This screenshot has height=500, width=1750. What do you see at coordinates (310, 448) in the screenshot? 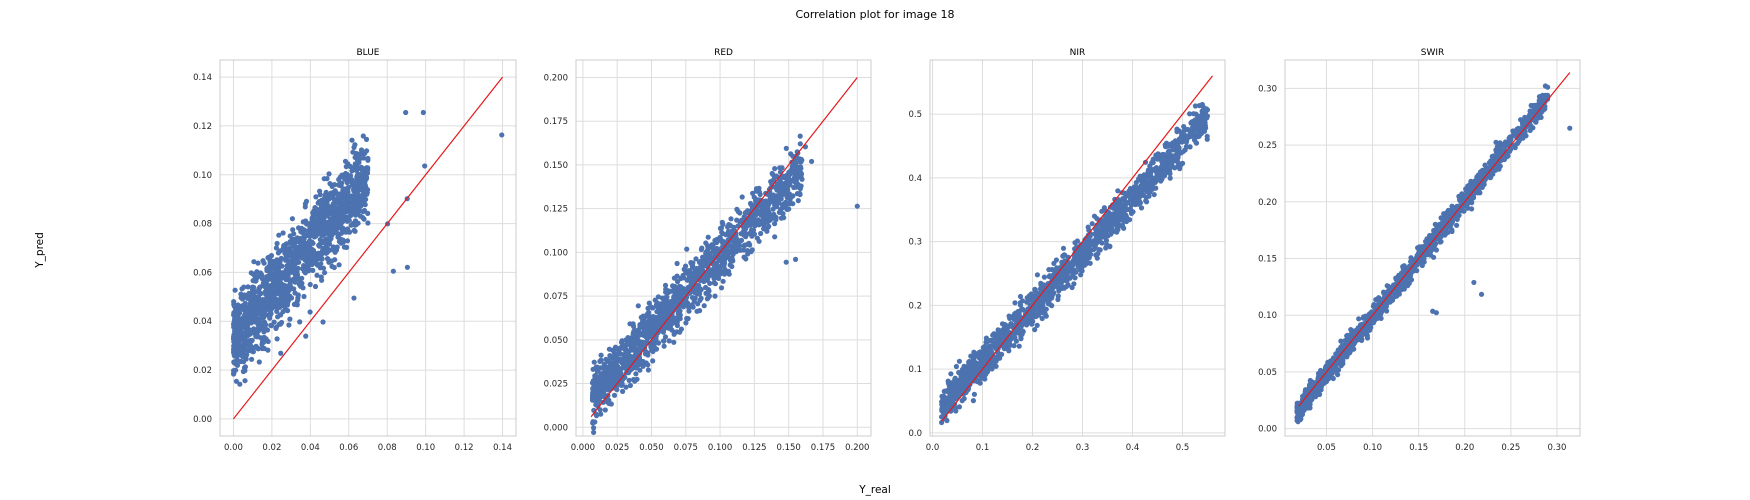
I see `x-tick-label: 0.04` at bounding box center [310, 448].